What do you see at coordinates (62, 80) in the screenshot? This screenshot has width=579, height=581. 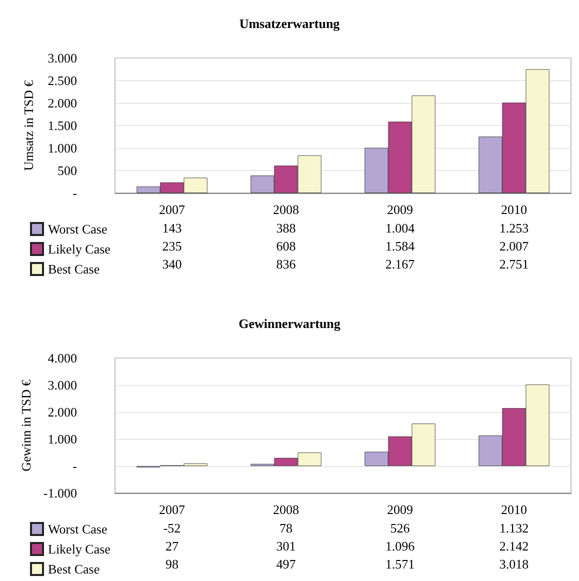 I see `y-tick-label: 2.500` at bounding box center [62, 80].